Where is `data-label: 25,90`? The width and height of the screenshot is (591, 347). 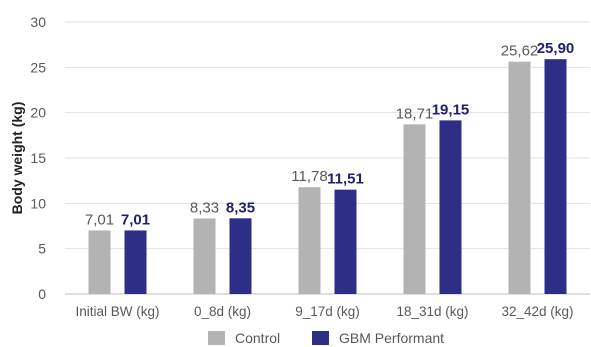
data-label: 25,90 is located at coordinates (556, 48).